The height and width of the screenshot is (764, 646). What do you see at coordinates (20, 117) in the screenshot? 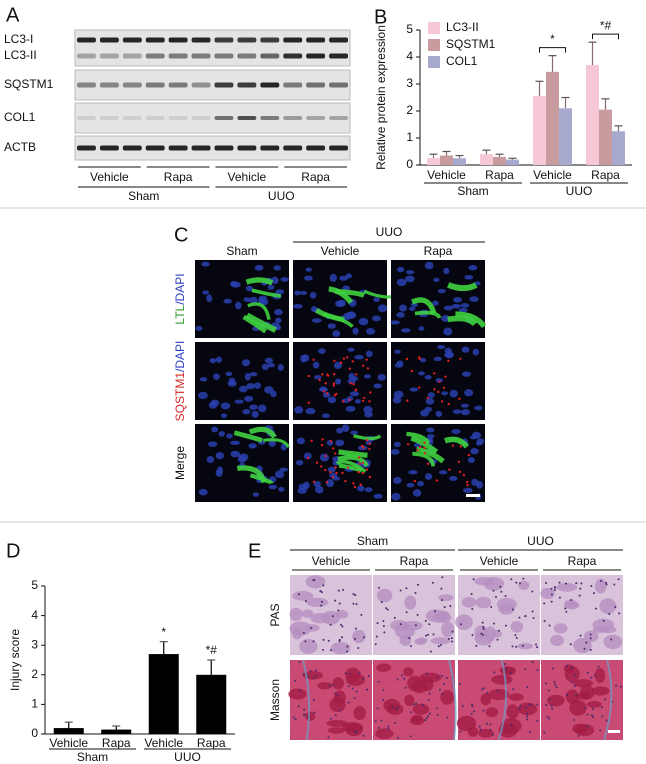
I see `row-label: COL1` at bounding box center [20, 117].